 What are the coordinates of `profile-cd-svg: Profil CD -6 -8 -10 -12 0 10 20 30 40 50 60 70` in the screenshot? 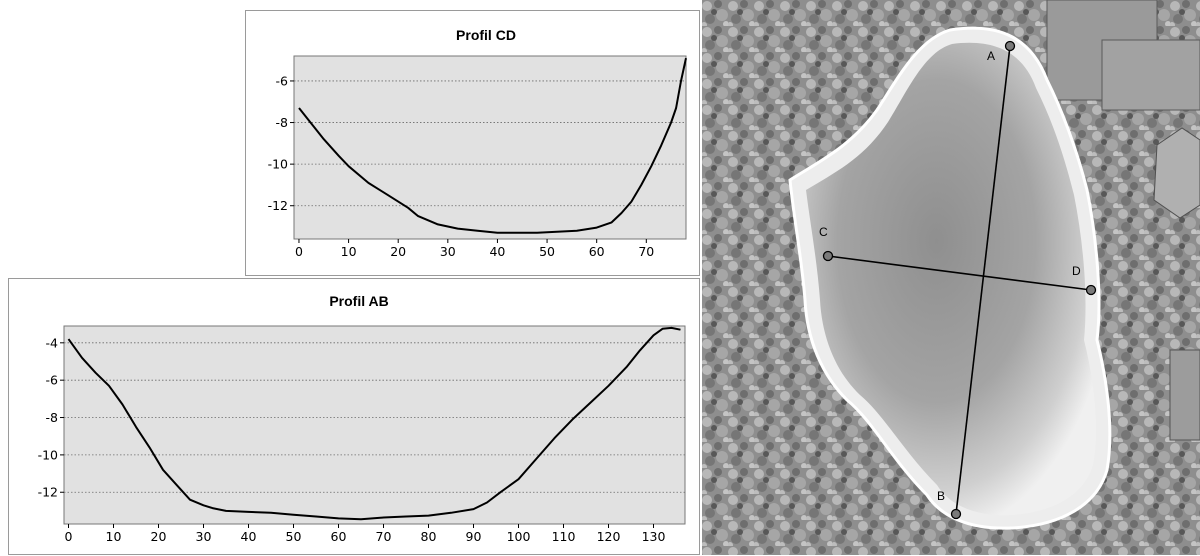 It's located at (477, 143).